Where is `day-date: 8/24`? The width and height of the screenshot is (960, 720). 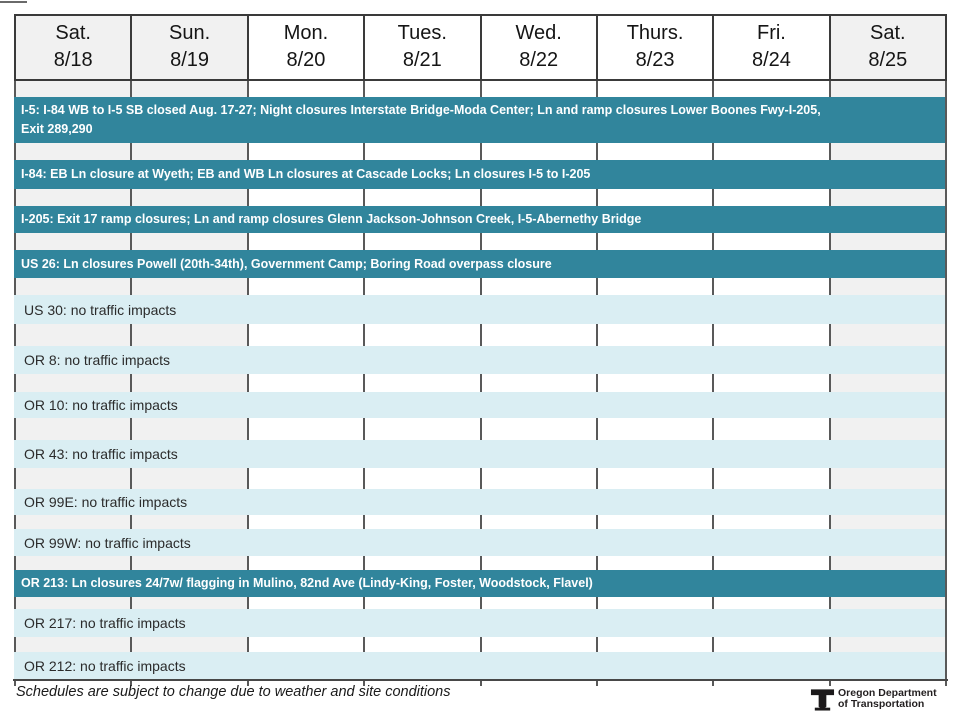 day-date: 8/24 is located at coordinates (771, 60).